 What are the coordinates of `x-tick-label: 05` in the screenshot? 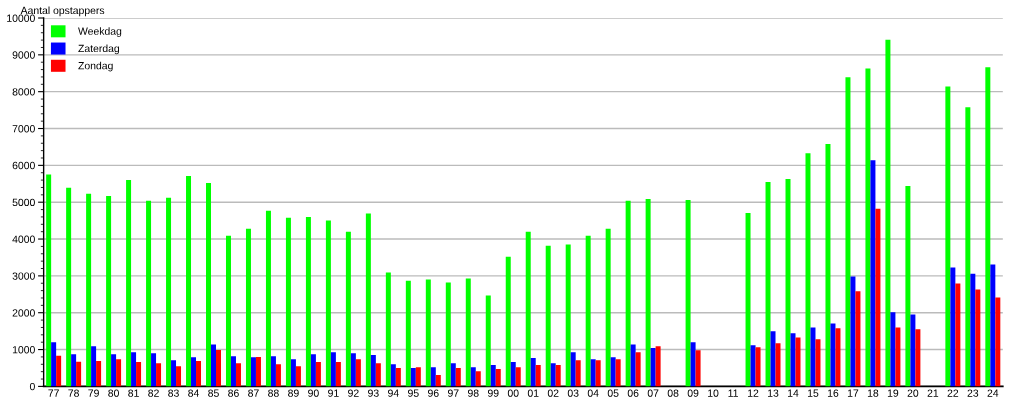 It's located at (613, 393).